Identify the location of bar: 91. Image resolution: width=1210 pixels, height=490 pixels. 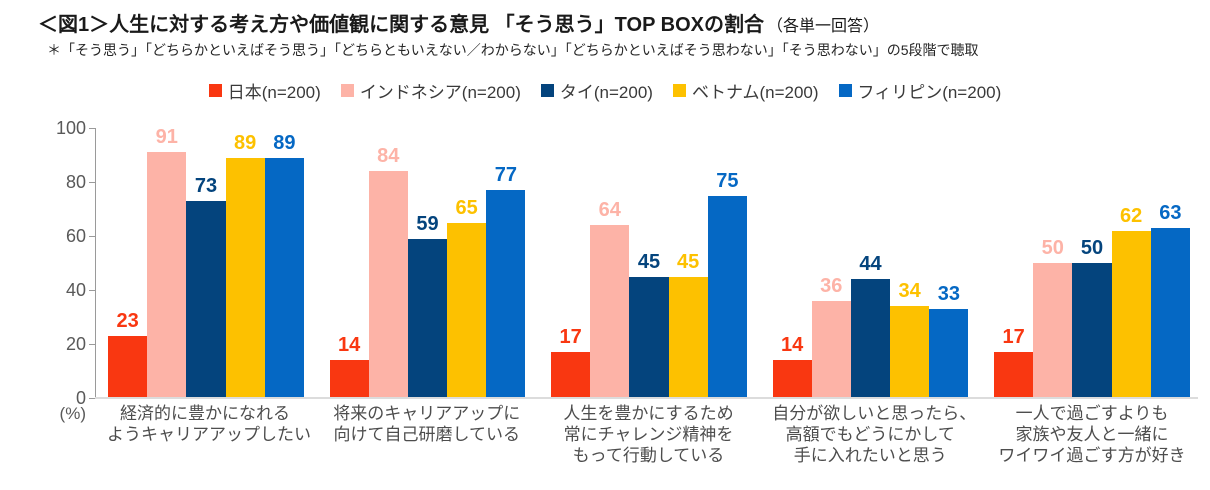
(167, 262).